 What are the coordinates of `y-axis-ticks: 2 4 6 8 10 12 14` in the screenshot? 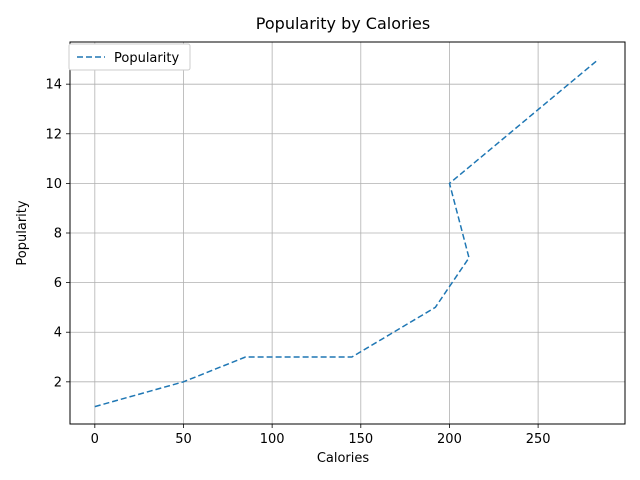 It's located at (57, 234).